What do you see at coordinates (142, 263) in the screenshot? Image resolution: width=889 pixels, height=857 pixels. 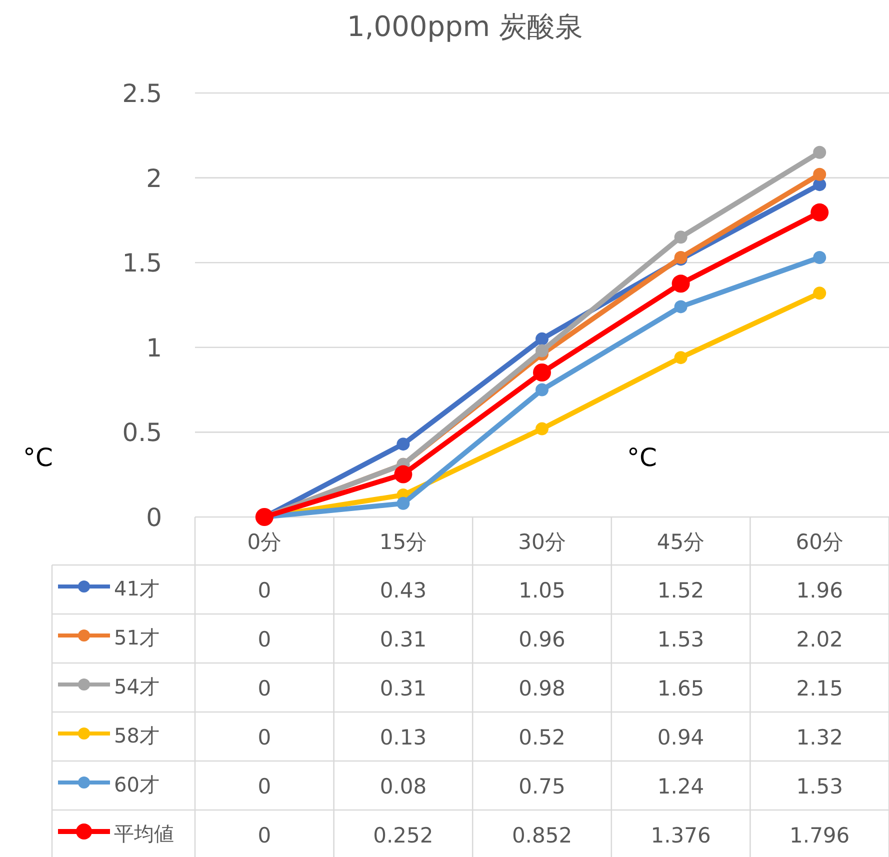 I see `y-tick-label: 1.5` at bounding box center [142, 263].